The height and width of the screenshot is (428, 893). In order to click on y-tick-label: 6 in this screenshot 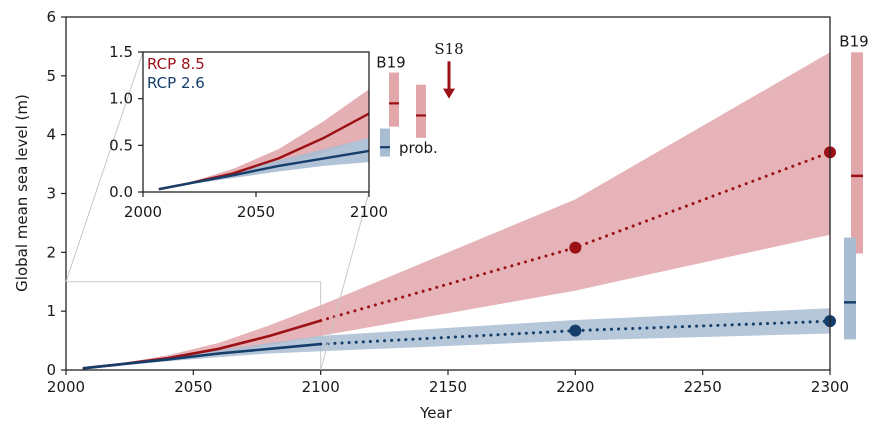, I will do `click(51, 17)`.